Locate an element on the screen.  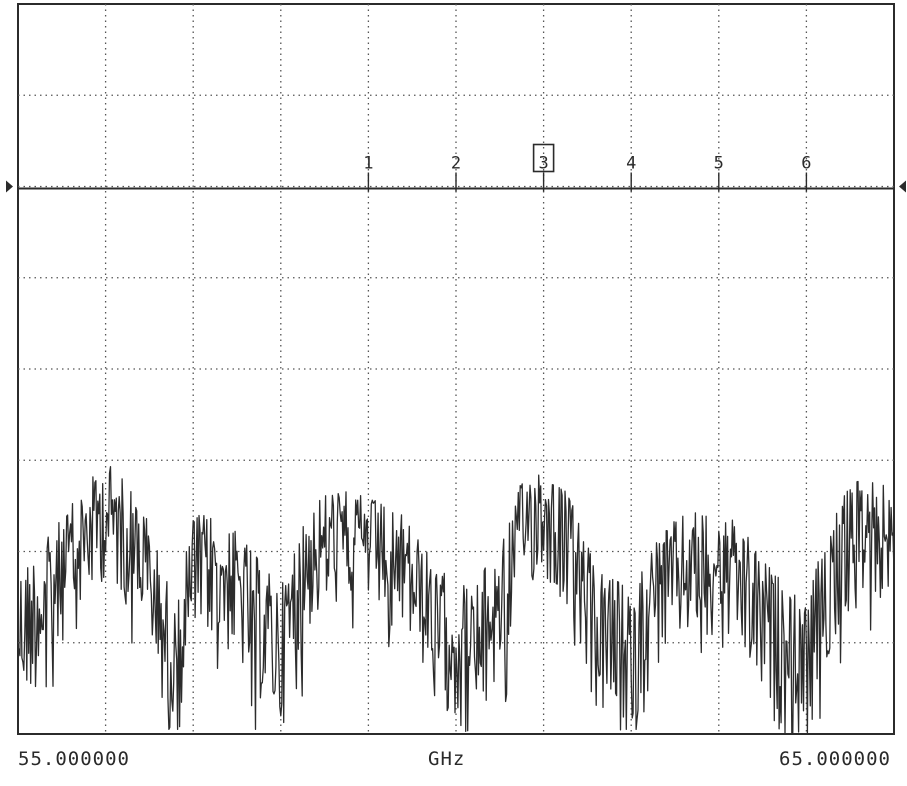
marker-label: 4 is located at coordinates (631, 164).